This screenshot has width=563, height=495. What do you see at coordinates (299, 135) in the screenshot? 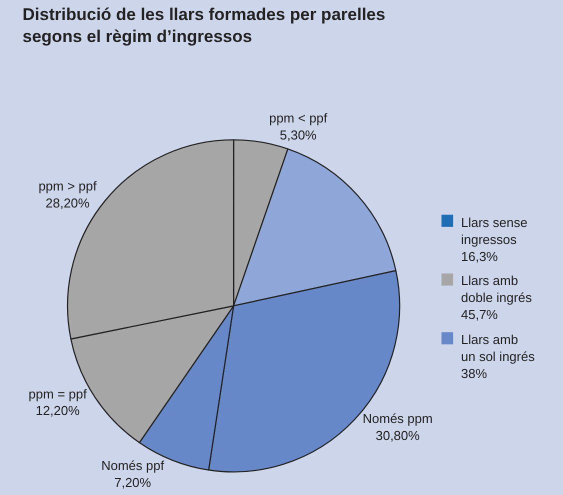
I see `data-label: 5,30%` at bounding box center [299, 135].